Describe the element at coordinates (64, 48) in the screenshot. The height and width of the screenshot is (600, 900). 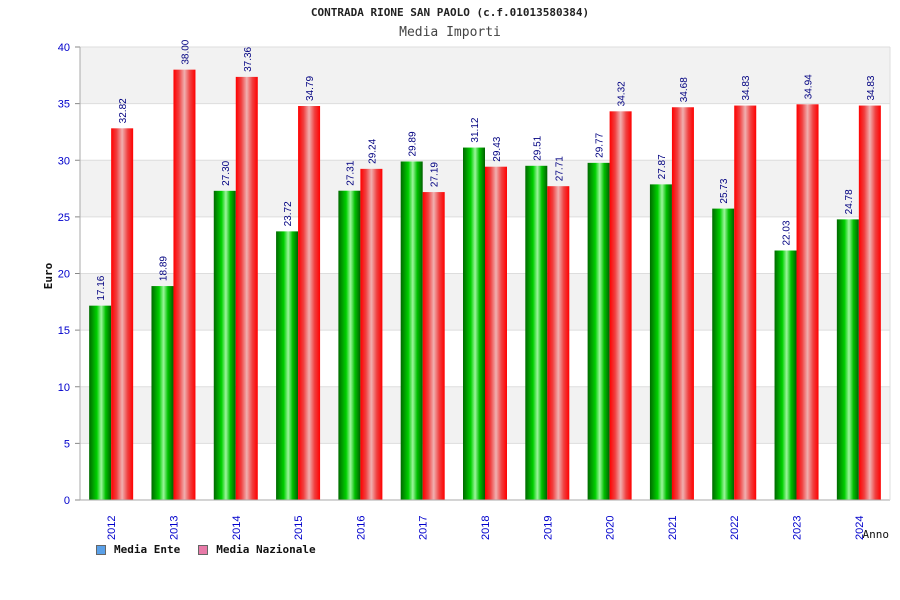
I see `y-tick-label: 40` at that location.